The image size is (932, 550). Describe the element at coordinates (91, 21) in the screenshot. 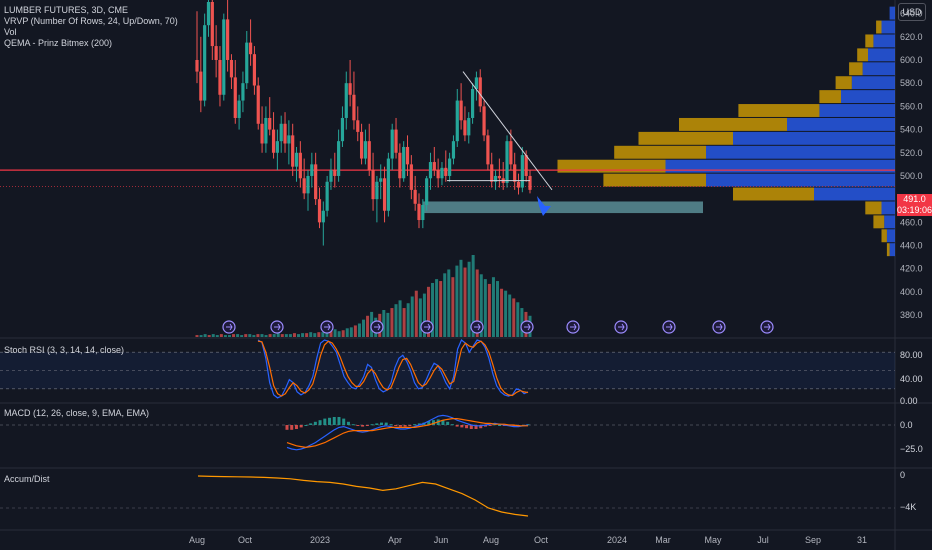

I see `indicator-vrvp: VRVP (Number Of Rows, 24, Up/Down, 70)` at that location.